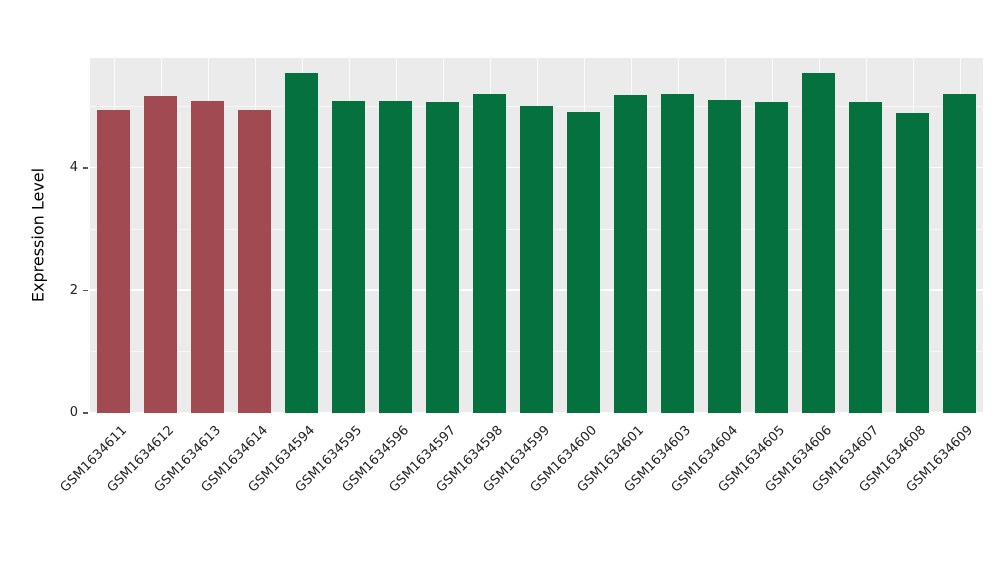 The image size is (1000, 580). Describe the element at coordinates (630, 253) in the screenshot. I see `bar-GSM1634601` at that location.